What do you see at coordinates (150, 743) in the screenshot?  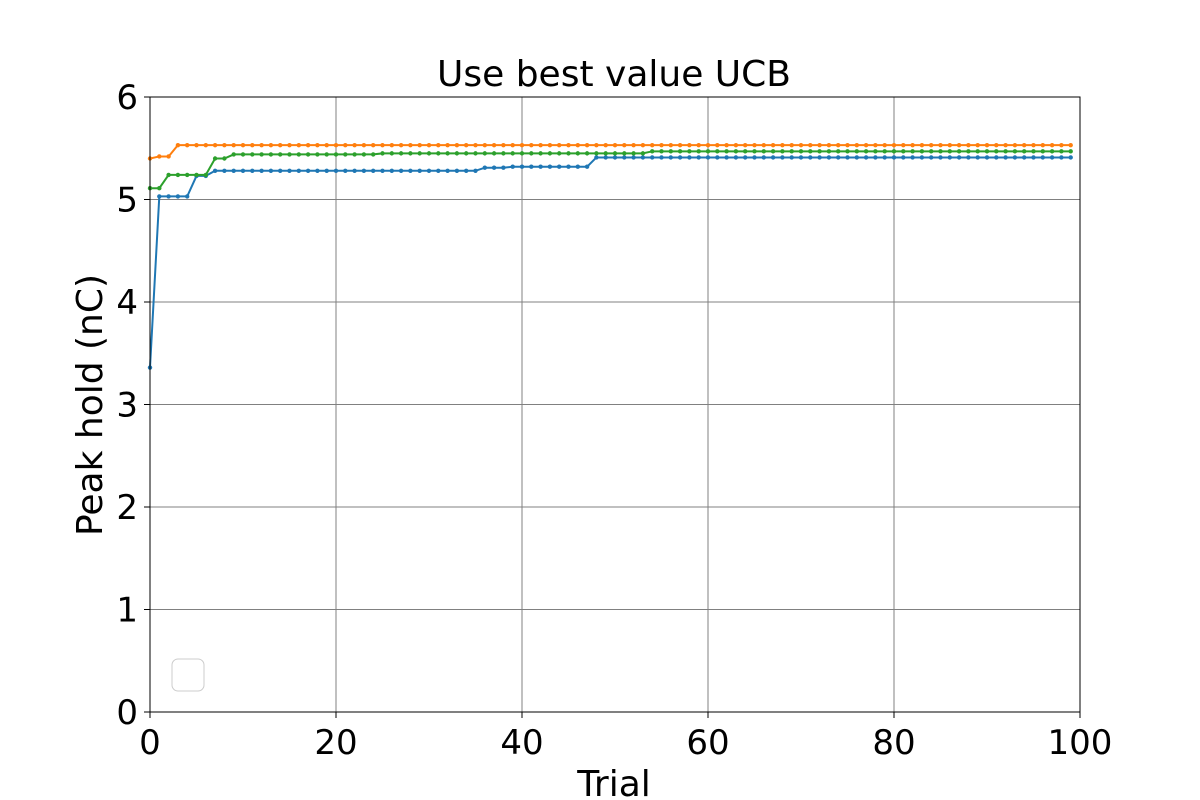 I see `x-tick-label: 0` at bounding box center [150, 743].